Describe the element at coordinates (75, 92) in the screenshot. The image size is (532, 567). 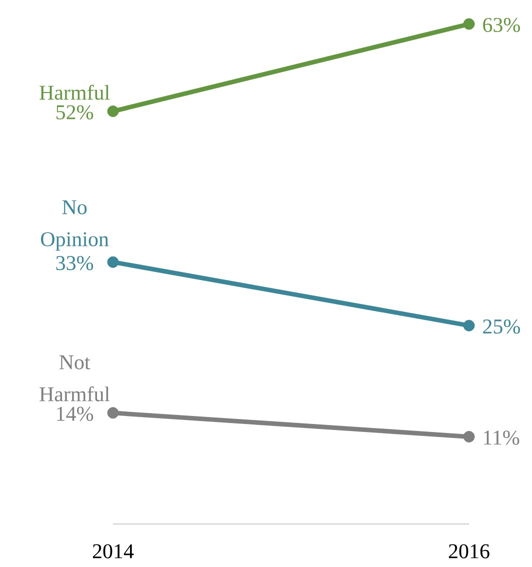
I see `series-label: Harmful` at that location.